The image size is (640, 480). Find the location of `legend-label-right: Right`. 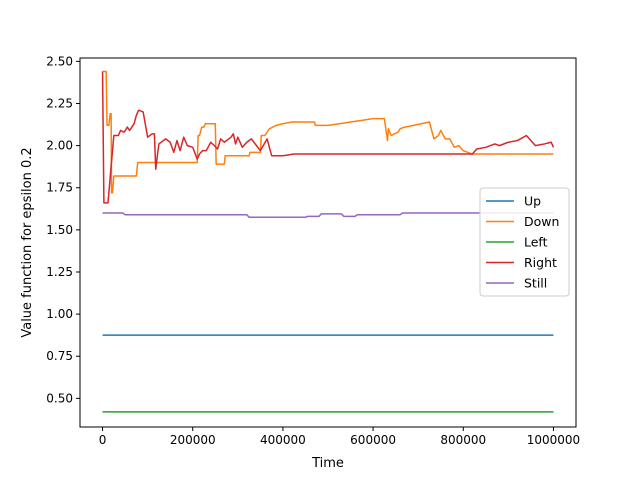

legend-label-right: Right is located at coordinates (540, 262).